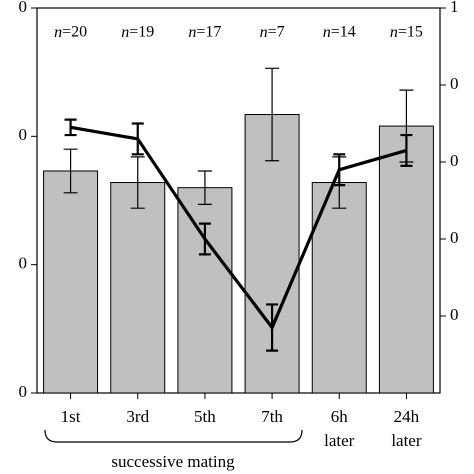  What do you see at coordinates (137, 416) in the screenshot?
I see `x-tick-label: 3rd` at bounding box center [137, 416].